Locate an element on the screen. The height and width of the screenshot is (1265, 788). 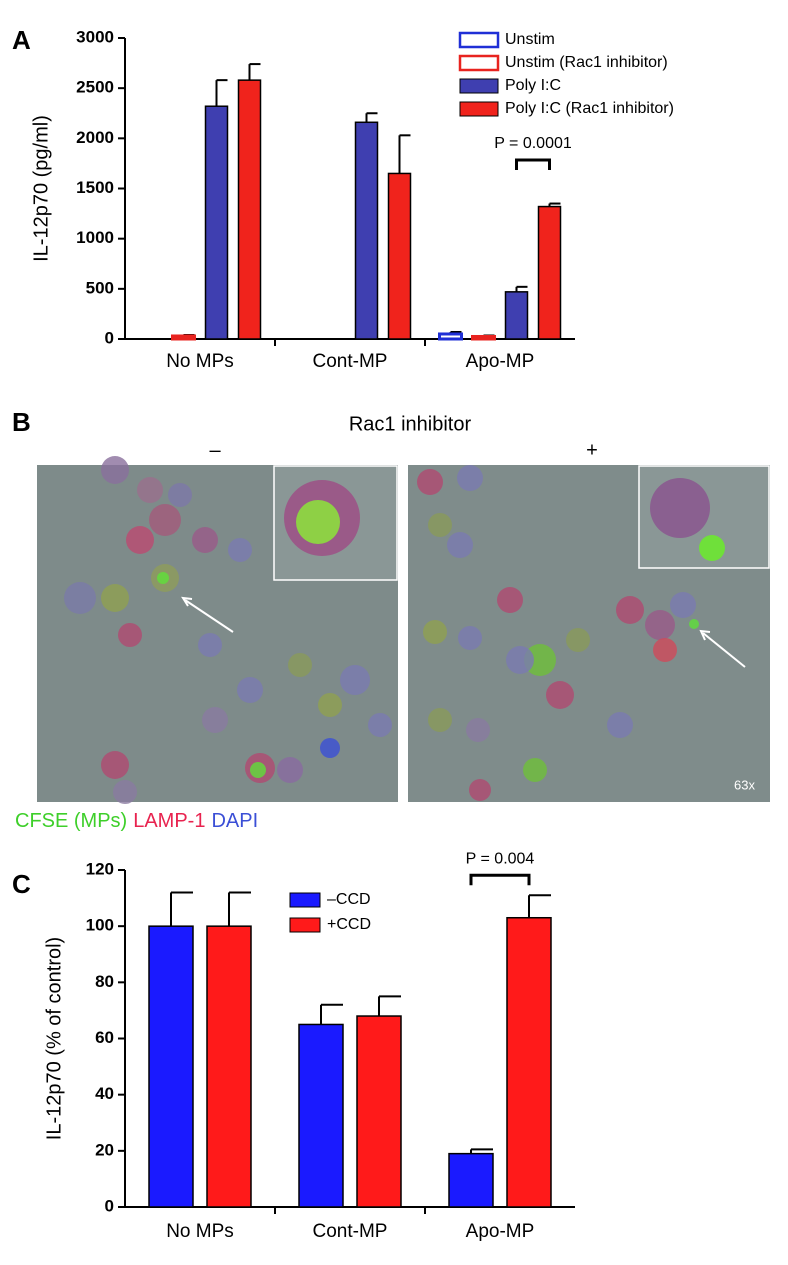
y-tick-label: 120 is located at coordinates (100, 868).